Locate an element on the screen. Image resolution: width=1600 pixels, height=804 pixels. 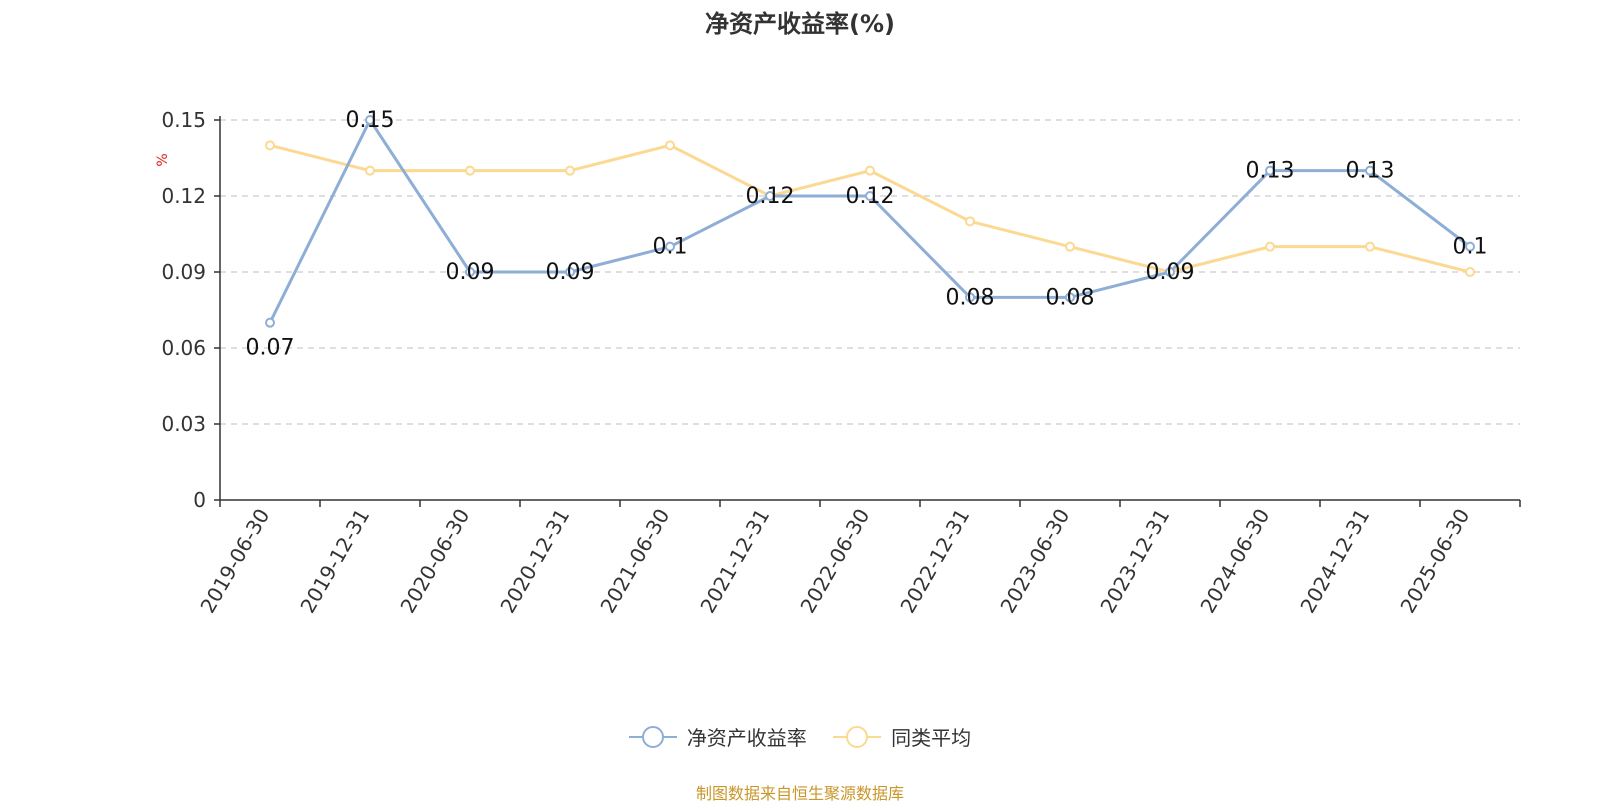
y-axis-label: % is located at coordinates (163, 159).